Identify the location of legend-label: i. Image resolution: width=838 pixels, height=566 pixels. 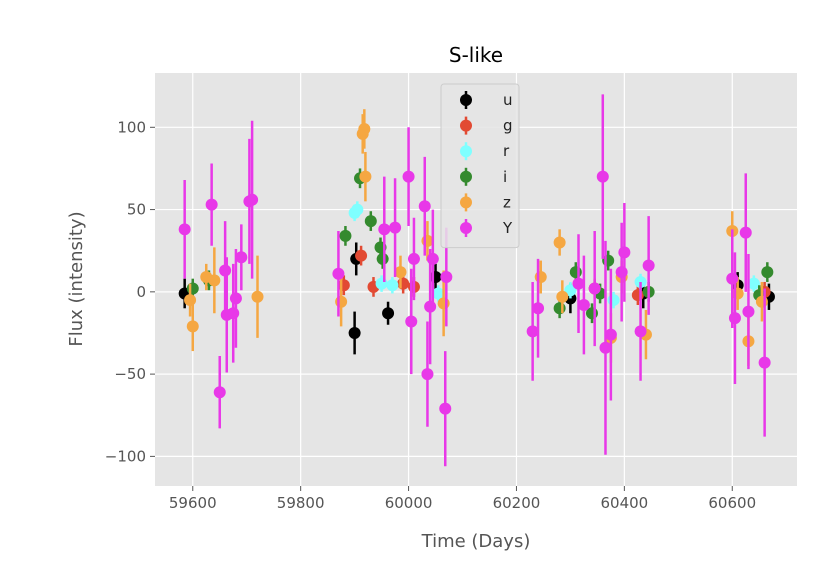
(505, 177).